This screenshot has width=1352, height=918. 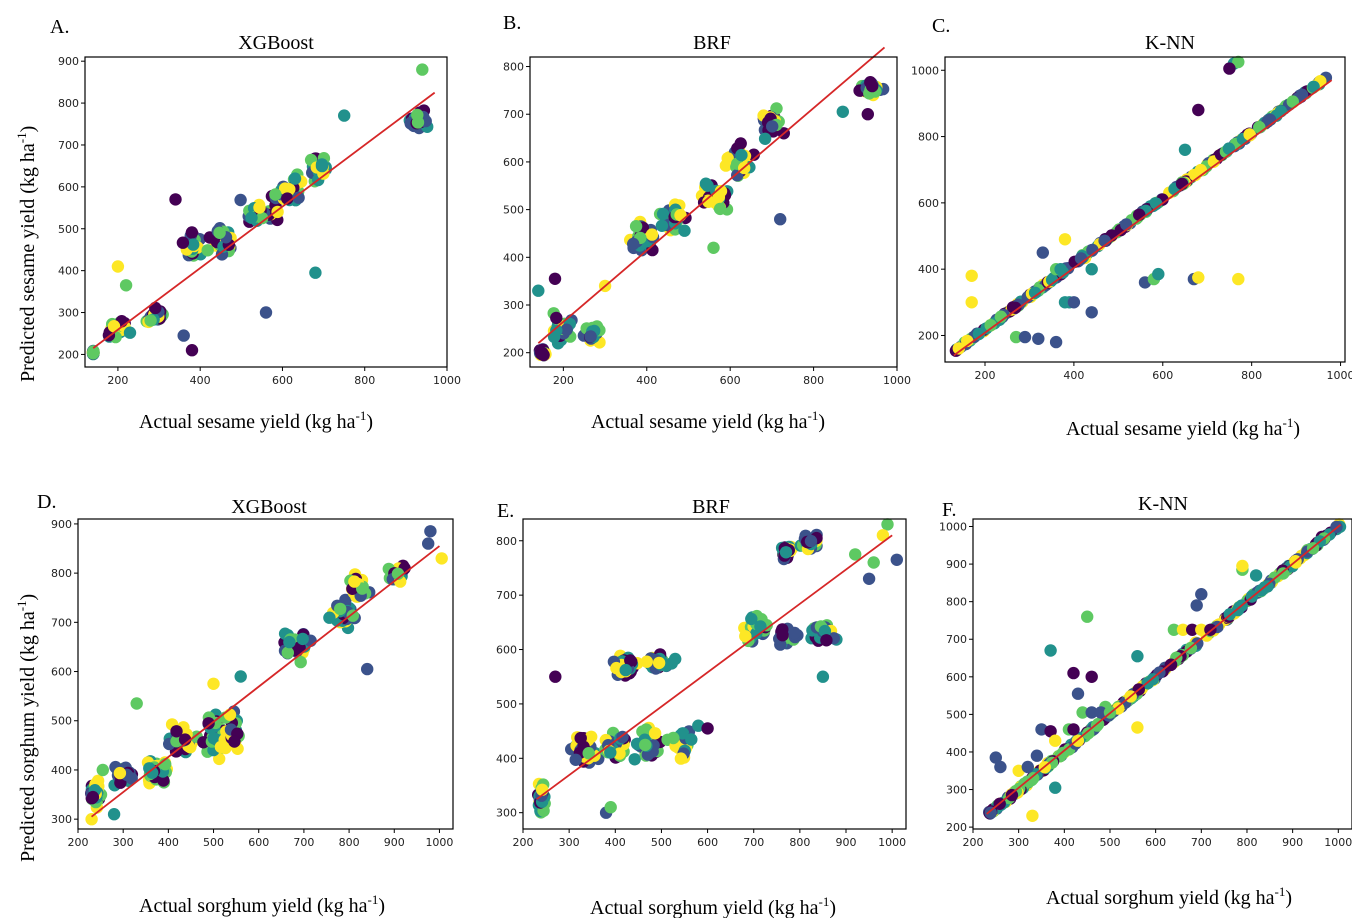 I want to click on panel-letter: F., so click(x=949, y=510).